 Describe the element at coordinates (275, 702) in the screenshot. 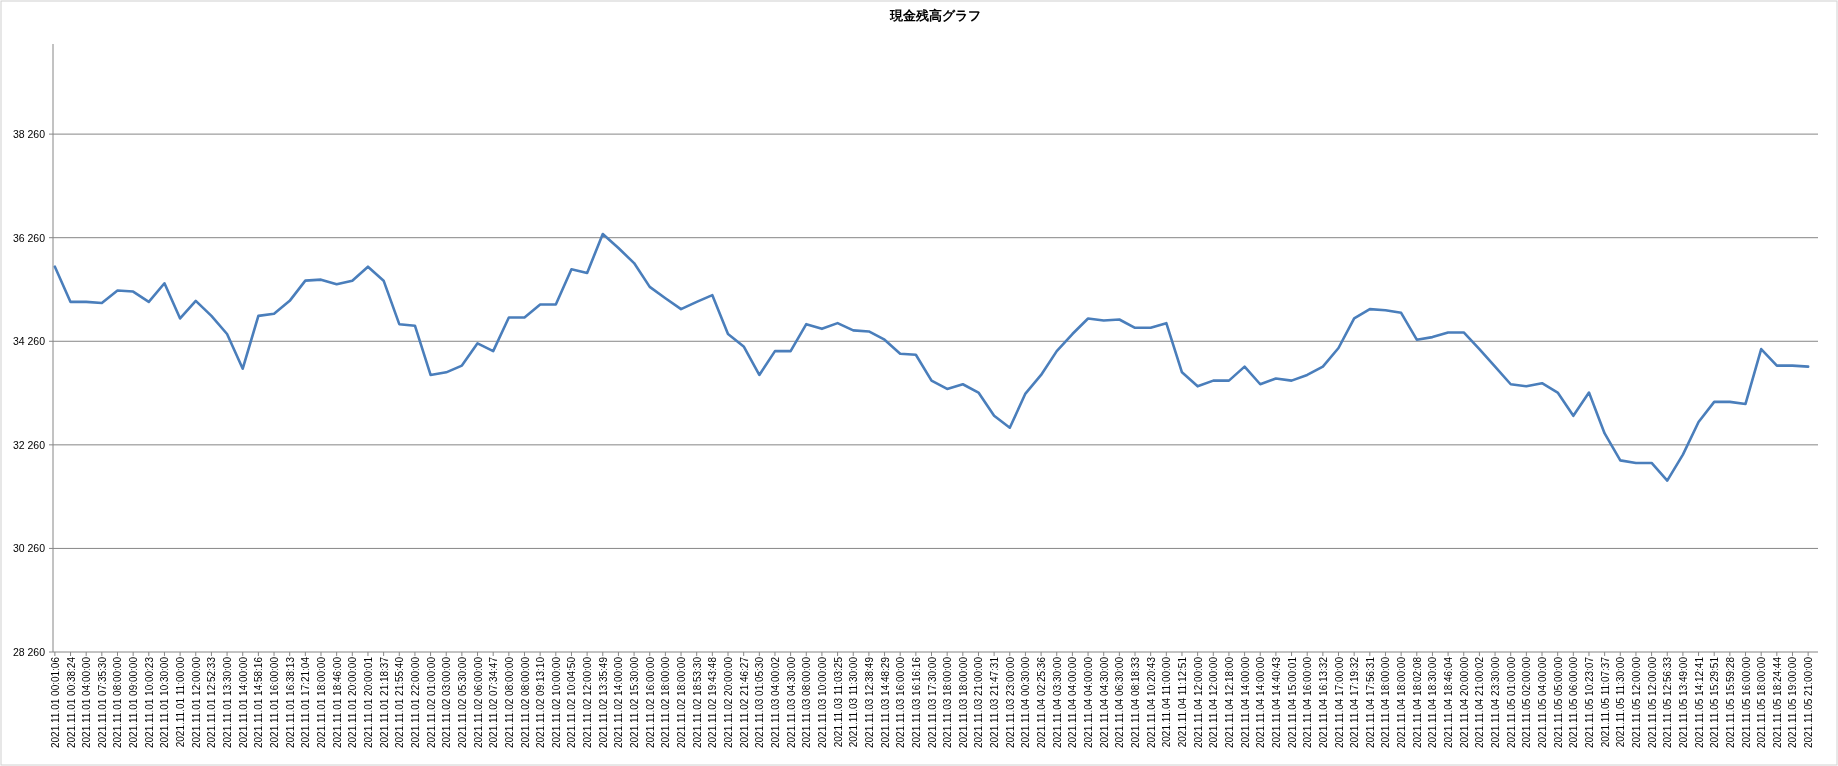

I see `x-tick-label: 2021.11.01 16:00:00` at that location.